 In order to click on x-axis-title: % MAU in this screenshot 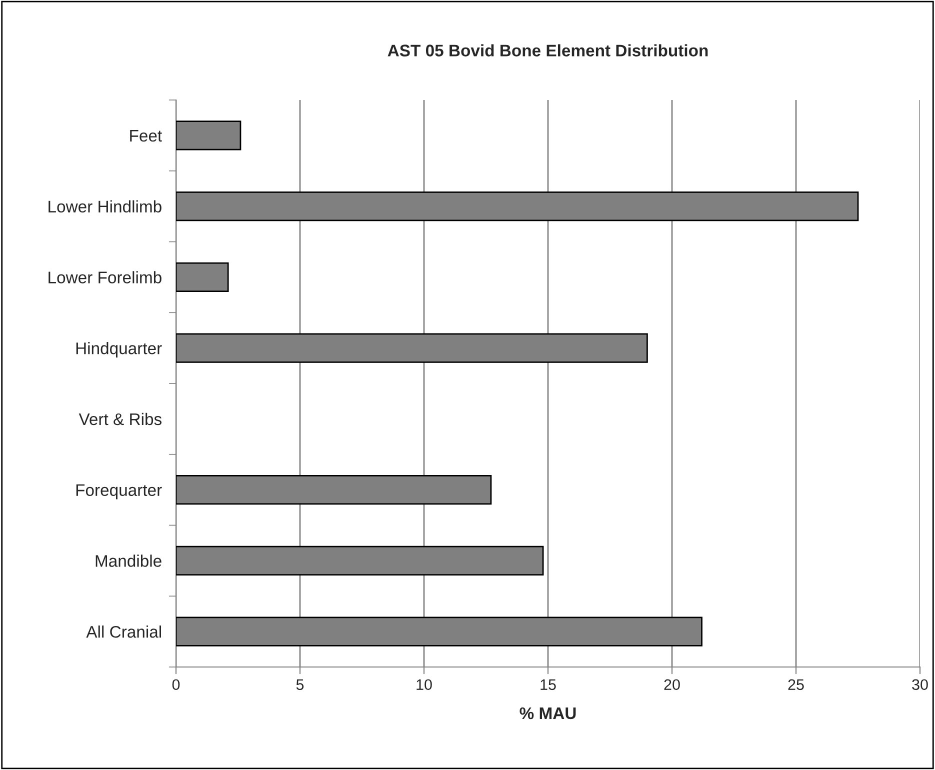, I will do `click(548, 713)`.